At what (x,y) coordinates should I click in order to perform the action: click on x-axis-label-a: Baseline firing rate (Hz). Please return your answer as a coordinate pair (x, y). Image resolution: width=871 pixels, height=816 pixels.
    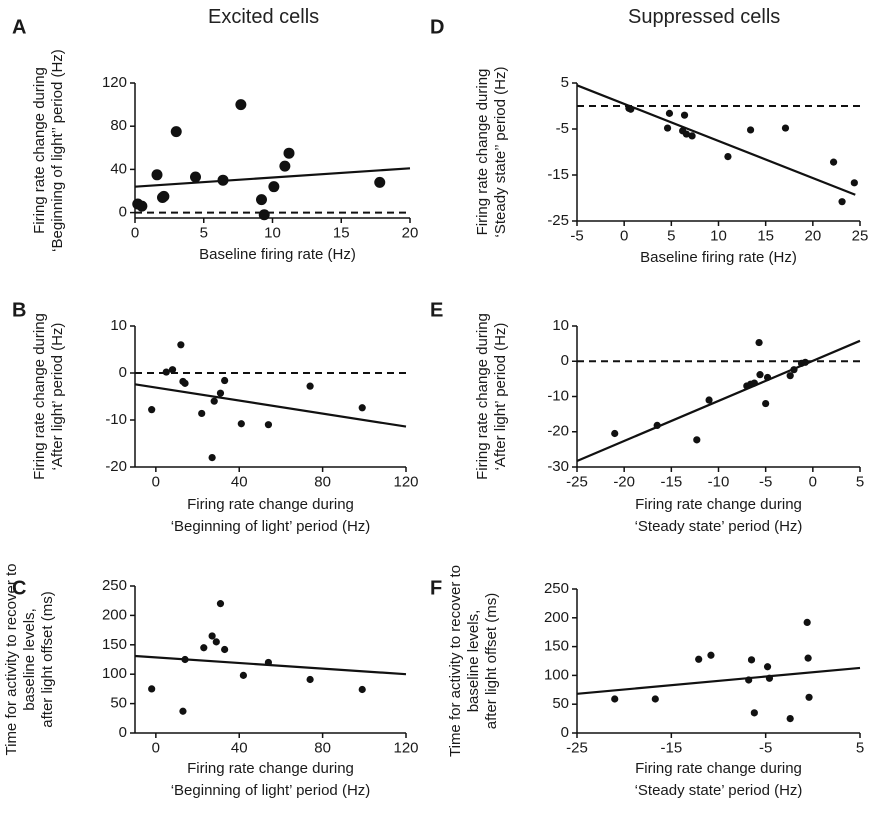
    Looking at the image, I should click on (277, 254).